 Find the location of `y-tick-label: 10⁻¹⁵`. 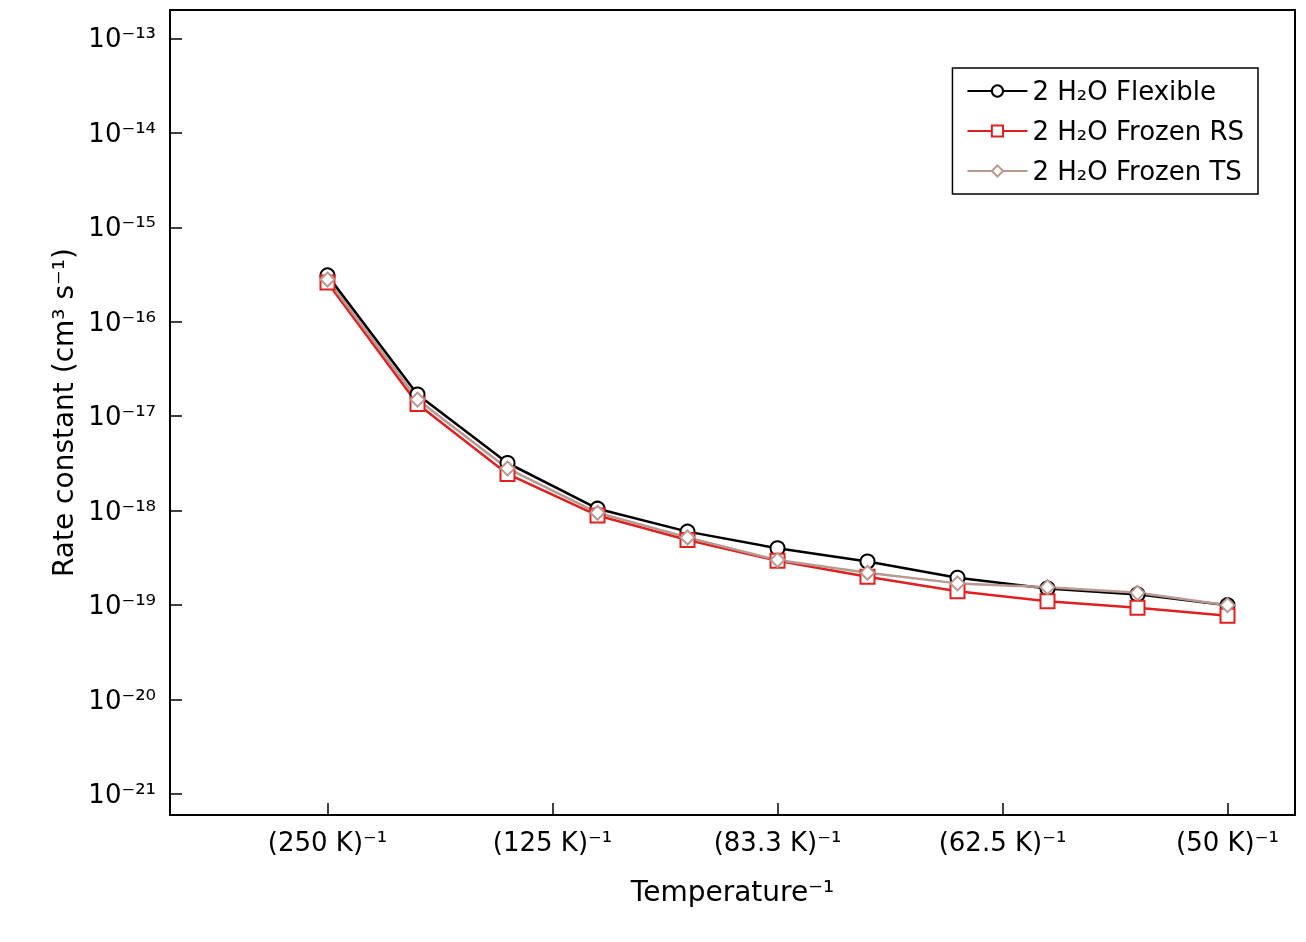

y-tick-label: 10⁻¹⁵ is located at coordinates (122, 227).